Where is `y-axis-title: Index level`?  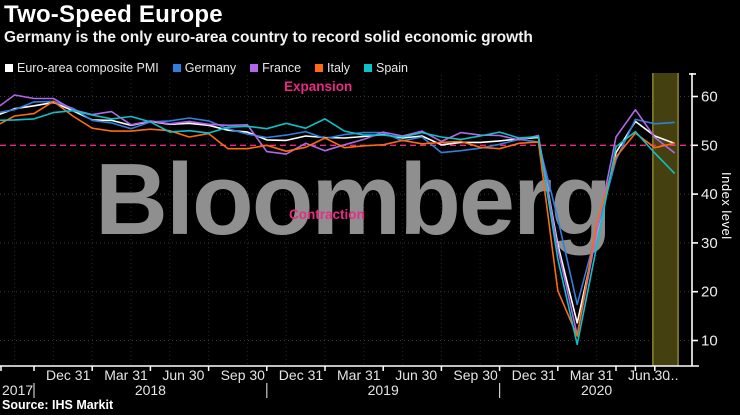 y-axis-title: Index level is located at coordinates (726, 206).